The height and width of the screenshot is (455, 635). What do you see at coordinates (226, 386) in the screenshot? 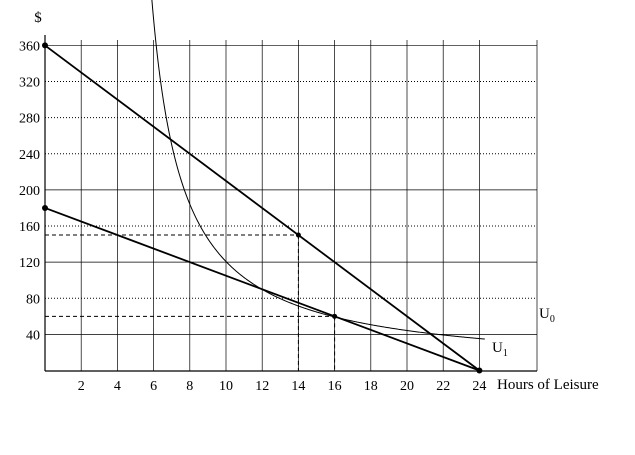
I see `x-tick-label-10: 10` at bounding box center [226, 386].